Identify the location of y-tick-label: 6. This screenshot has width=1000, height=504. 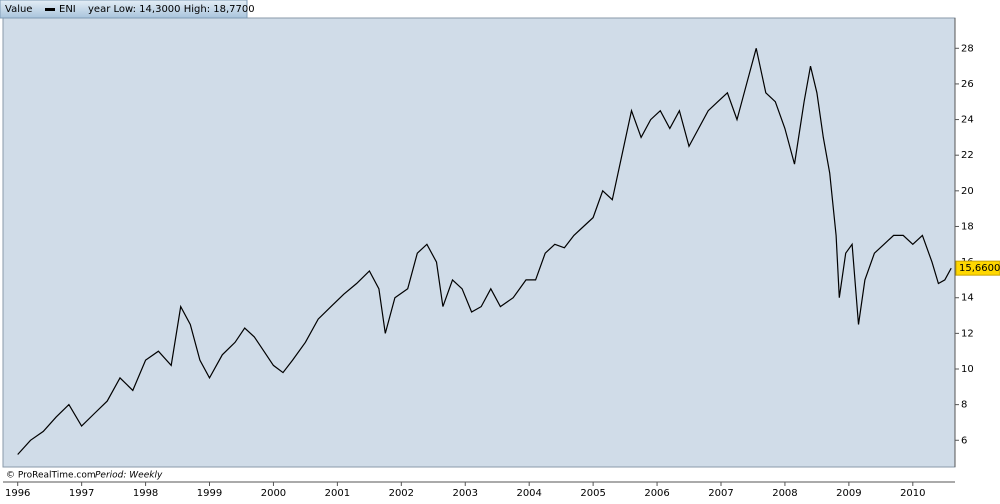
(964, 440).